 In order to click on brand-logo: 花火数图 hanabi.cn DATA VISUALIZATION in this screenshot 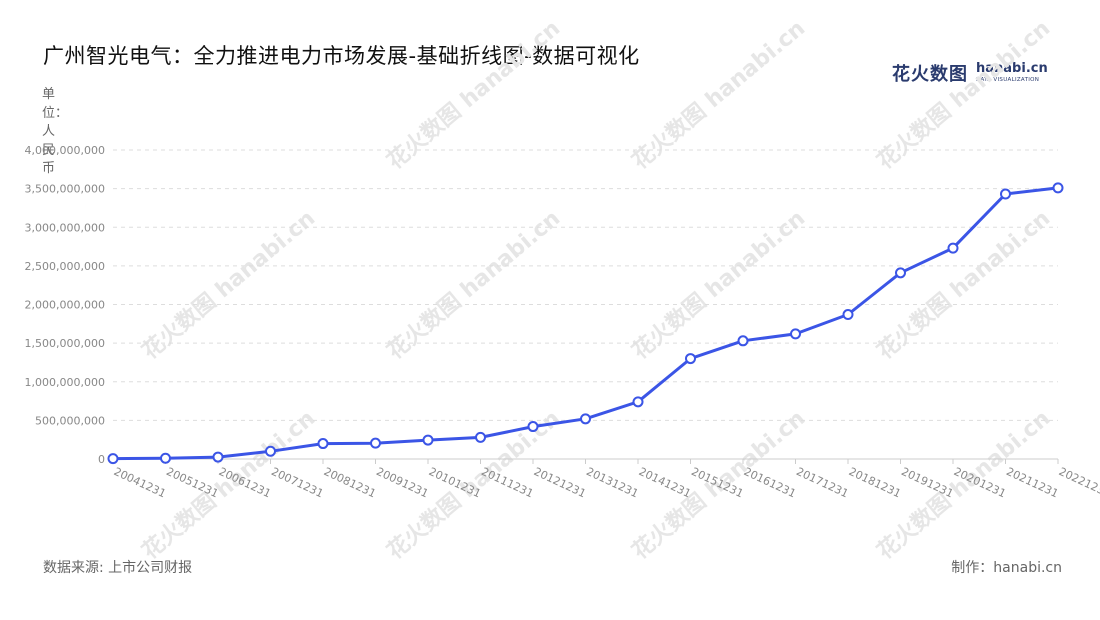, I will do `click(970, 73)`.